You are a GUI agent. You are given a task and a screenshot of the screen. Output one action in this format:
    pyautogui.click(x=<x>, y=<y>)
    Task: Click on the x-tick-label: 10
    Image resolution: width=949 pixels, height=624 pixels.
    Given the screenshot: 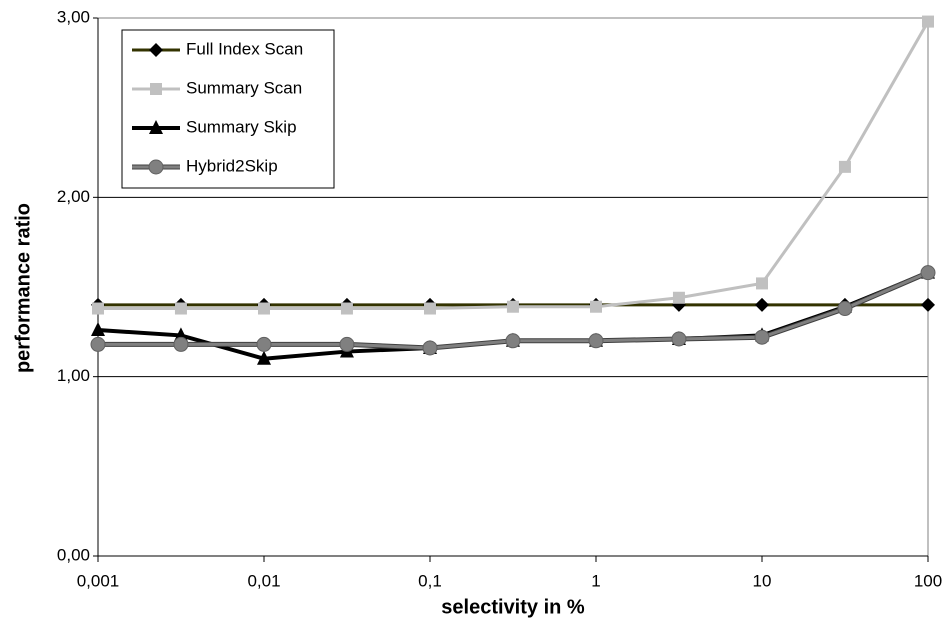 What is the action you would take?
    pyautogui.click(x=762, y=580)
    